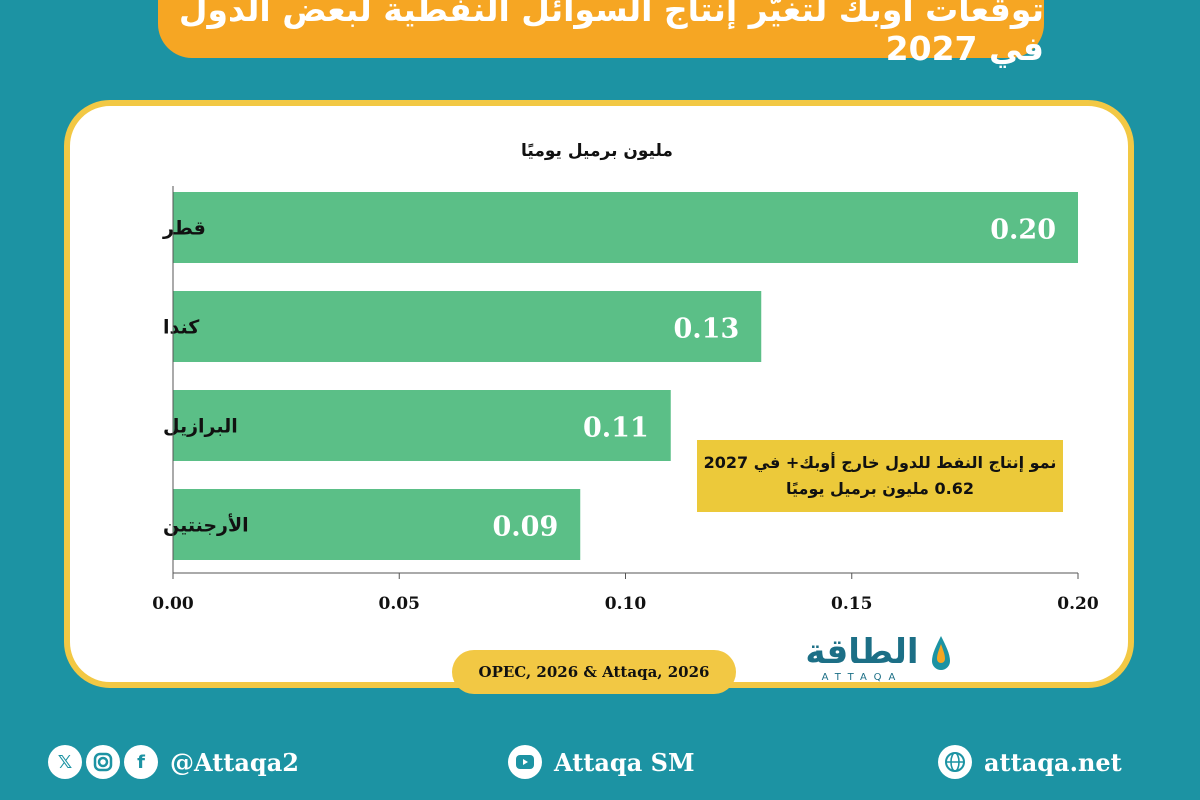  What do you see at coordinates (399, 604) in the screenshot?
I see `x-tick-label: 0.05` at bounding box center [399, 604].